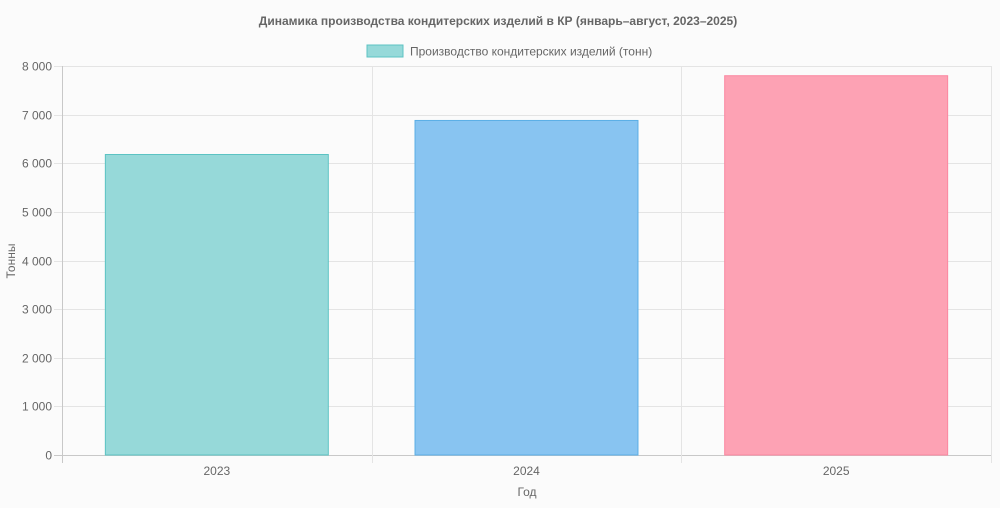 The image size is (1000, 508). Describe the element at coordinates (37, 116) in the screenshot. I see `y-tick-label: 7 000` at that location.